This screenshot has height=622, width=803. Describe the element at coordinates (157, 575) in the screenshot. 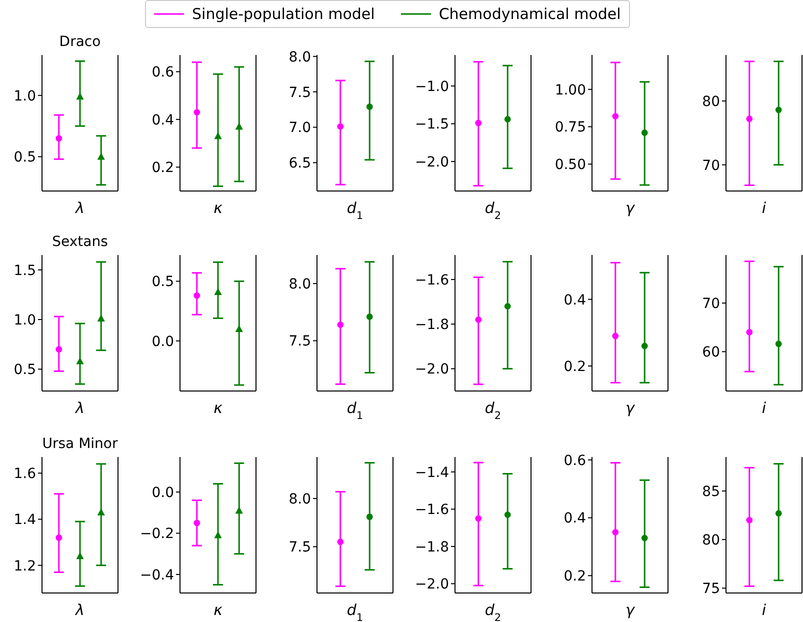

I see `y-tick-label: −0.4` at that location.